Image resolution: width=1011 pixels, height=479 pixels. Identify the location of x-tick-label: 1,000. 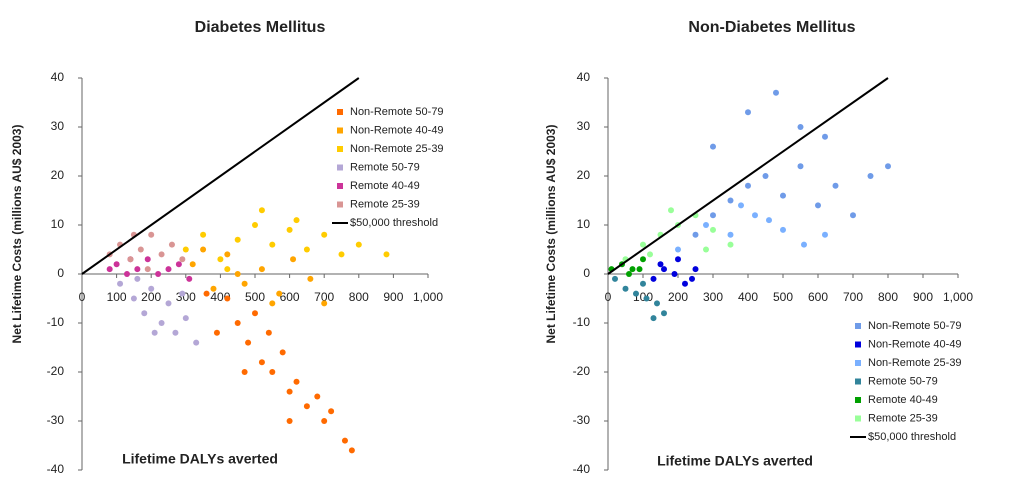
(428, 297).